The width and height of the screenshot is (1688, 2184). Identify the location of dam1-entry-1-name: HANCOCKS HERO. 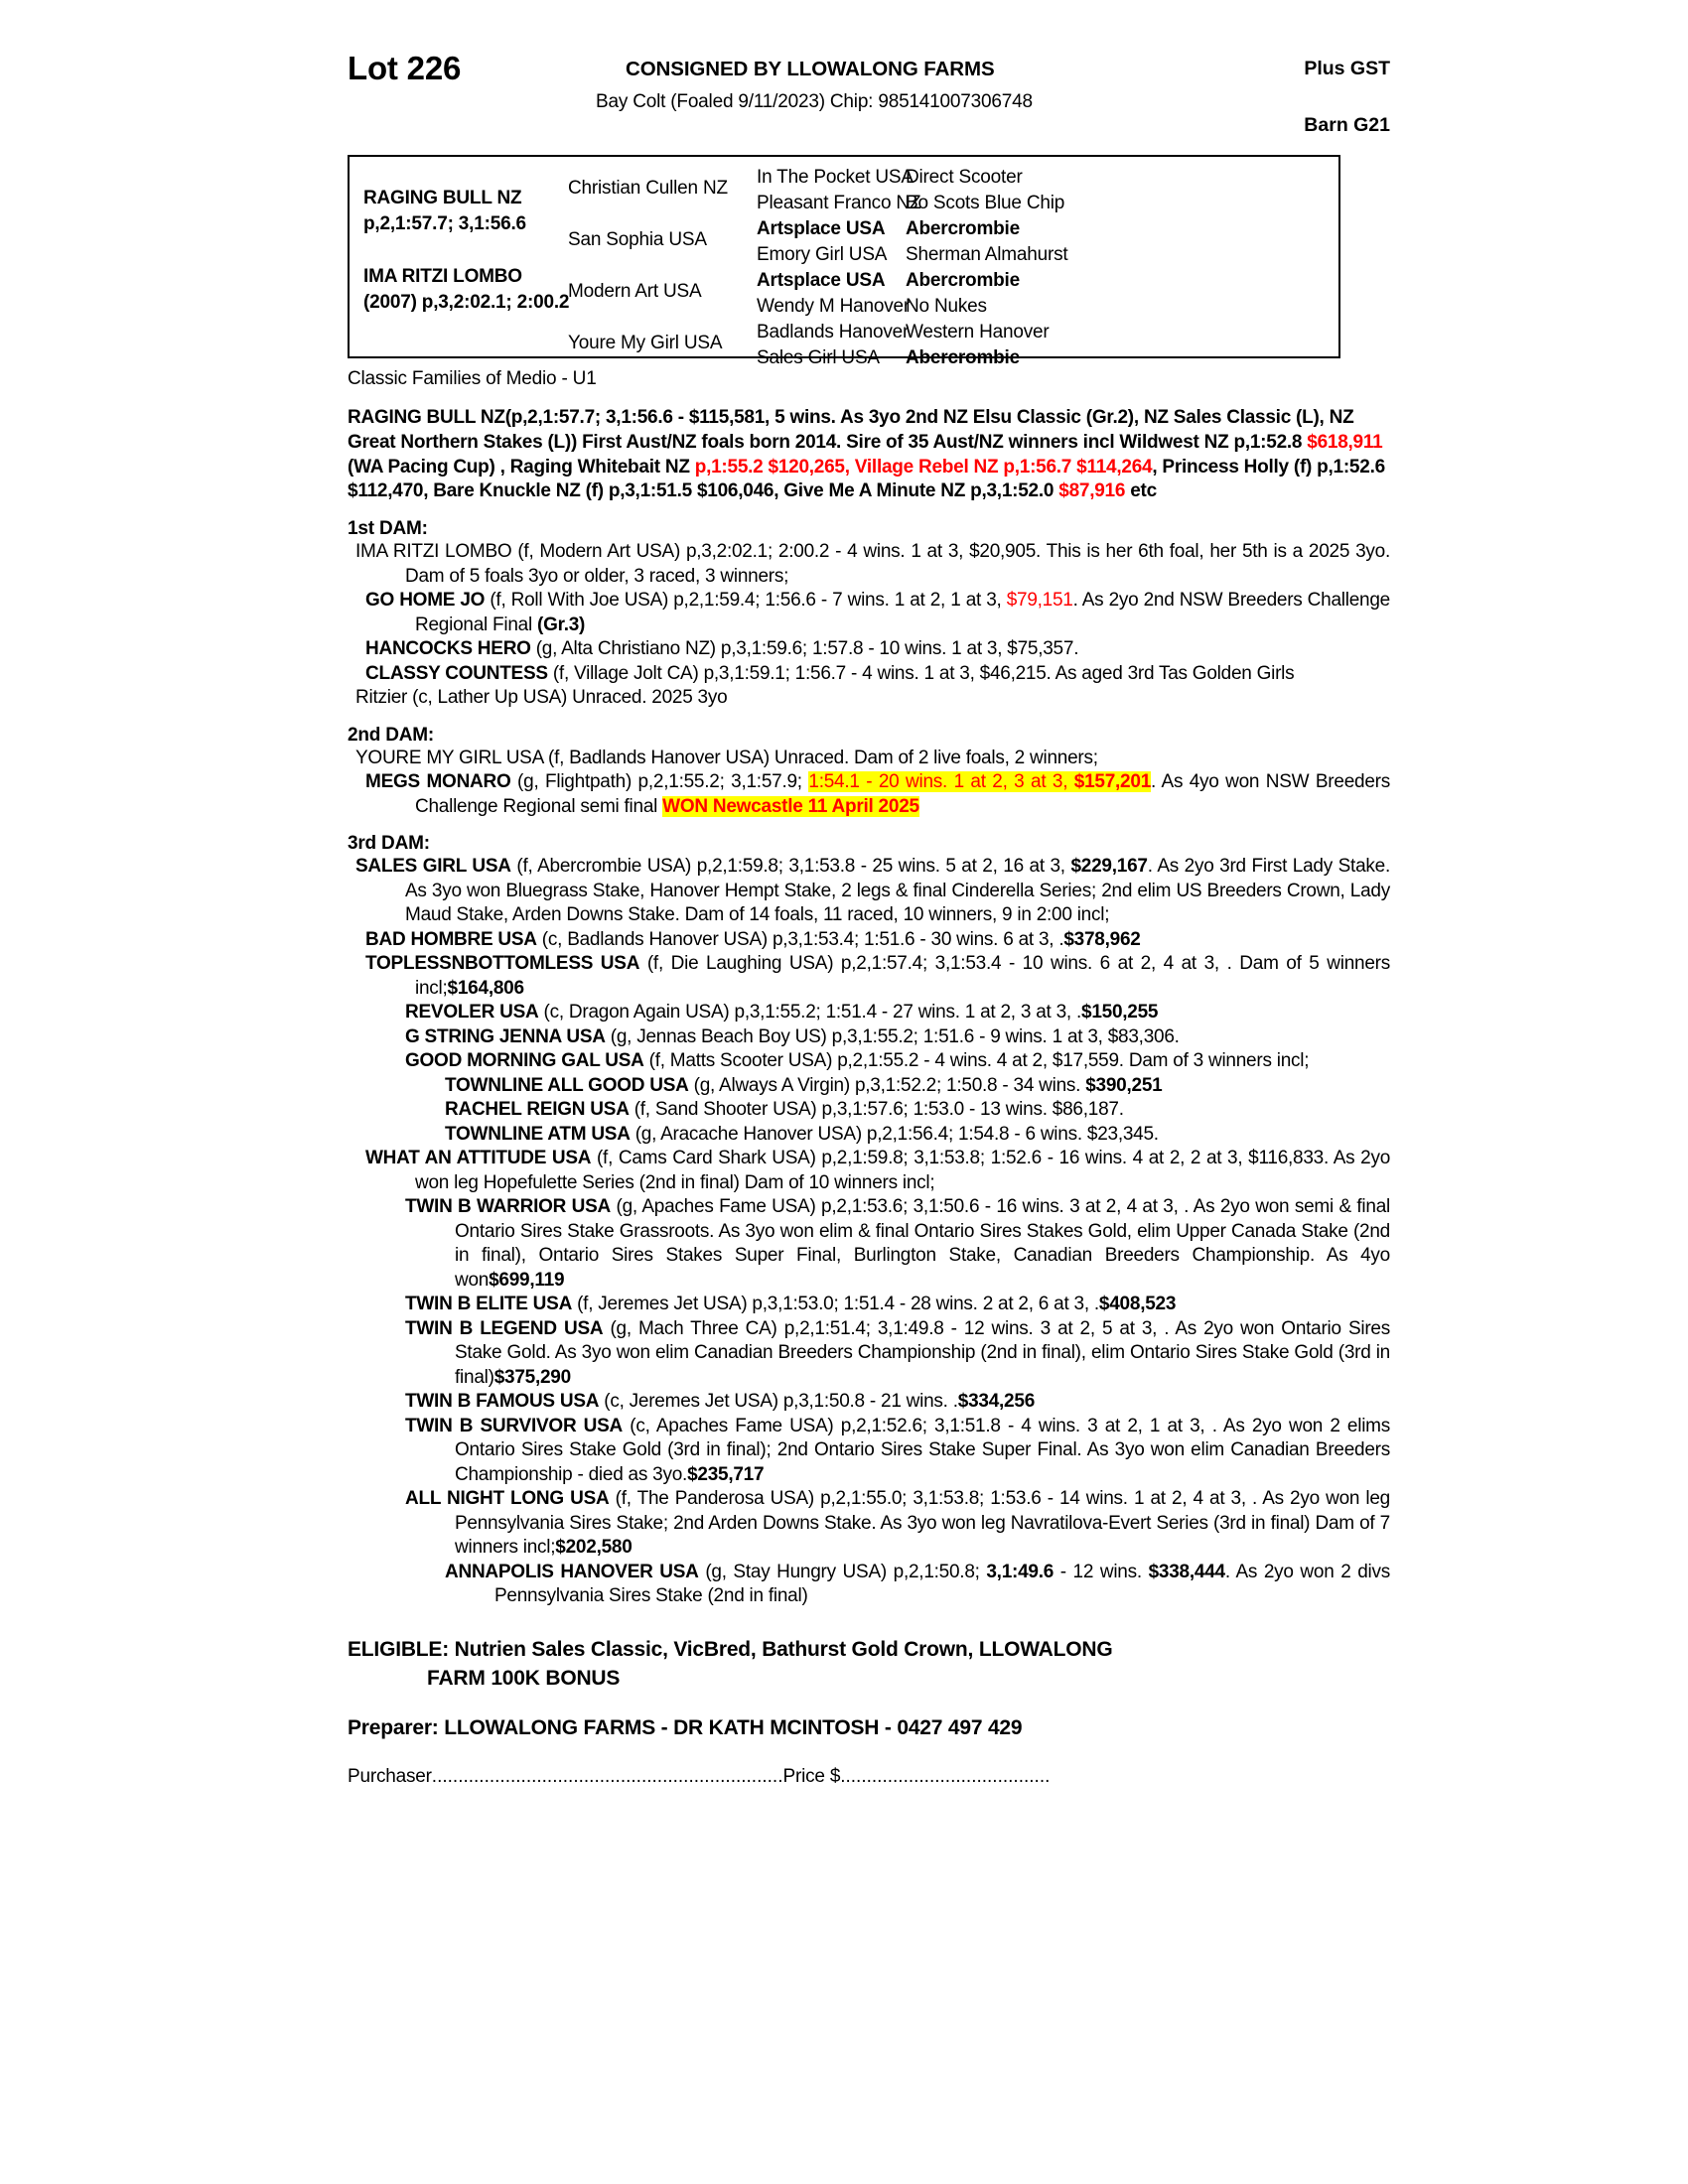
(448, 649).